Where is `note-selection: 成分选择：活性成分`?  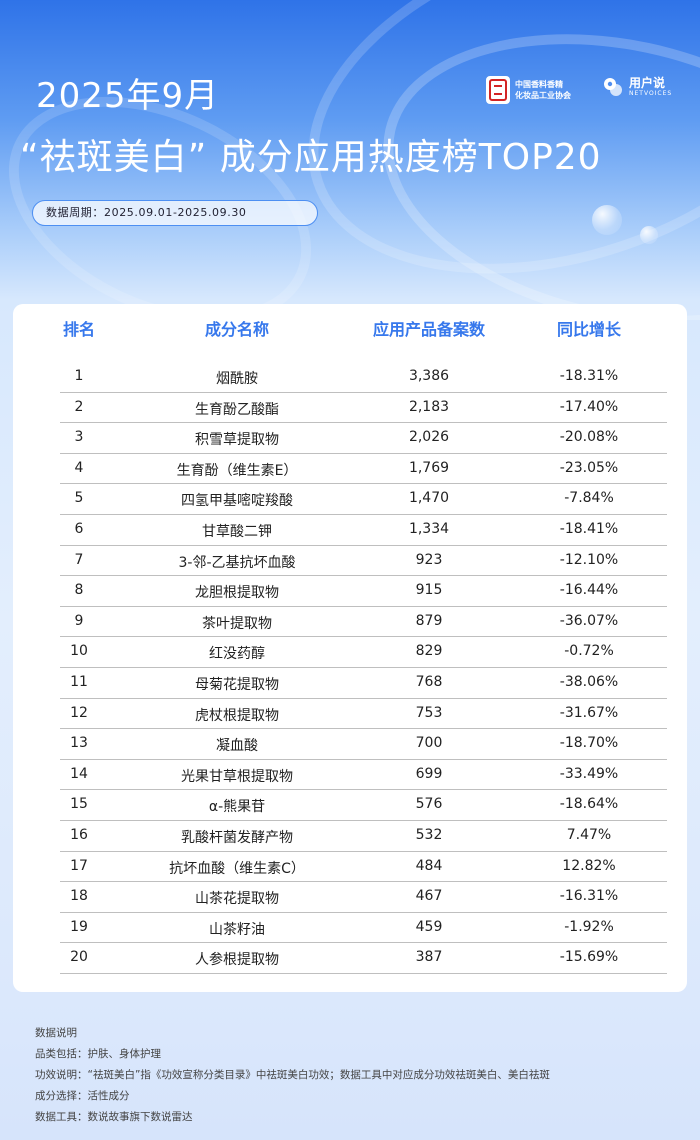 note-selection: 成分选择：活性成分 is located at coordinates (82, 1096).